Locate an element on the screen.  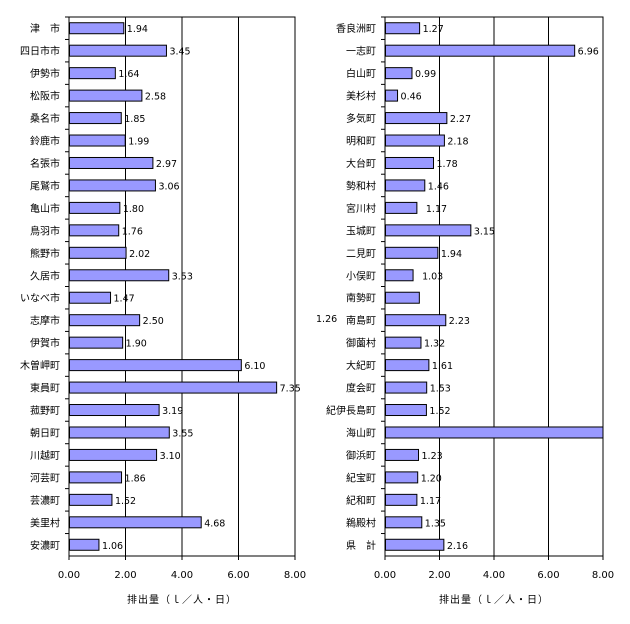
value-label: 1.35 is located at coordinates (435, 523).